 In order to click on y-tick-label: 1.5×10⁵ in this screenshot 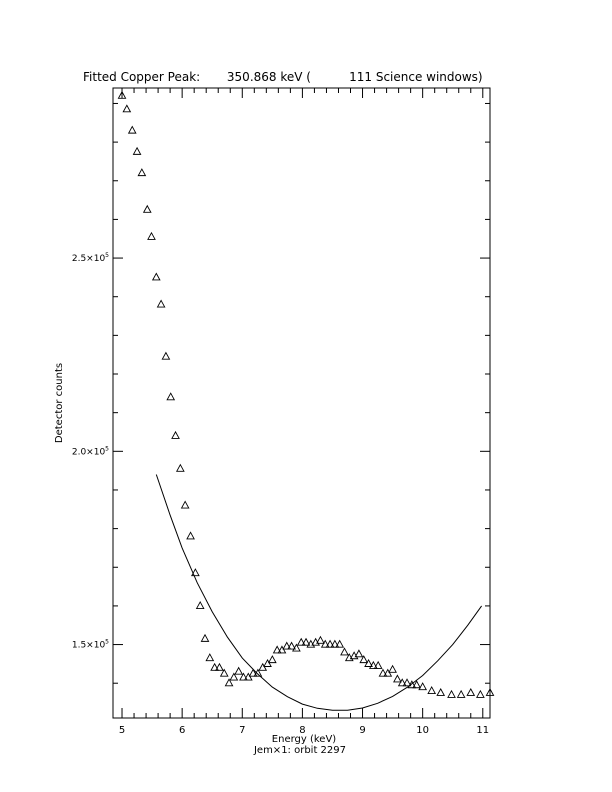, I will do `click(90, 645)`.